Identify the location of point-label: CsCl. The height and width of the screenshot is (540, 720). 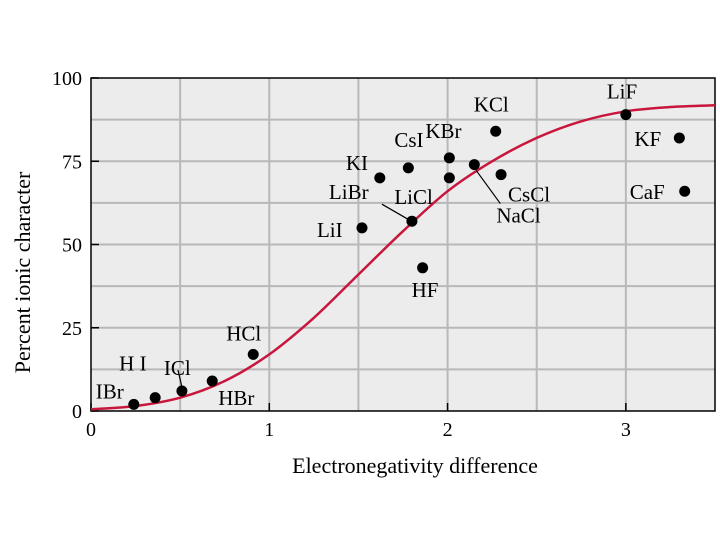
(529, 195).